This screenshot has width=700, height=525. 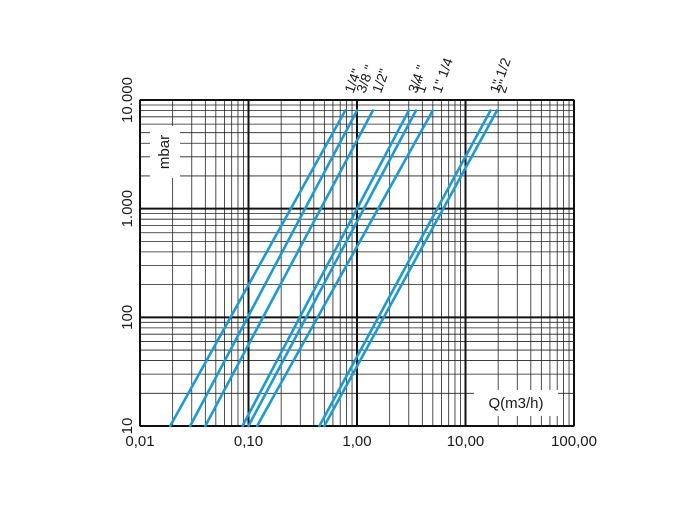 I want to click on x-tick-label: 10,00, so click(x=466, y=441).